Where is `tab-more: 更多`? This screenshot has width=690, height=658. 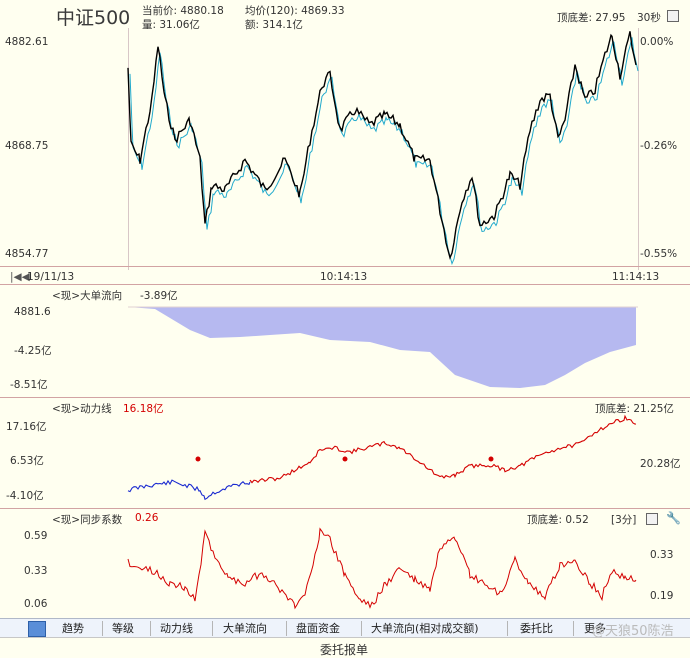
tab-more: 更多 is located at coordinates (595, 628).